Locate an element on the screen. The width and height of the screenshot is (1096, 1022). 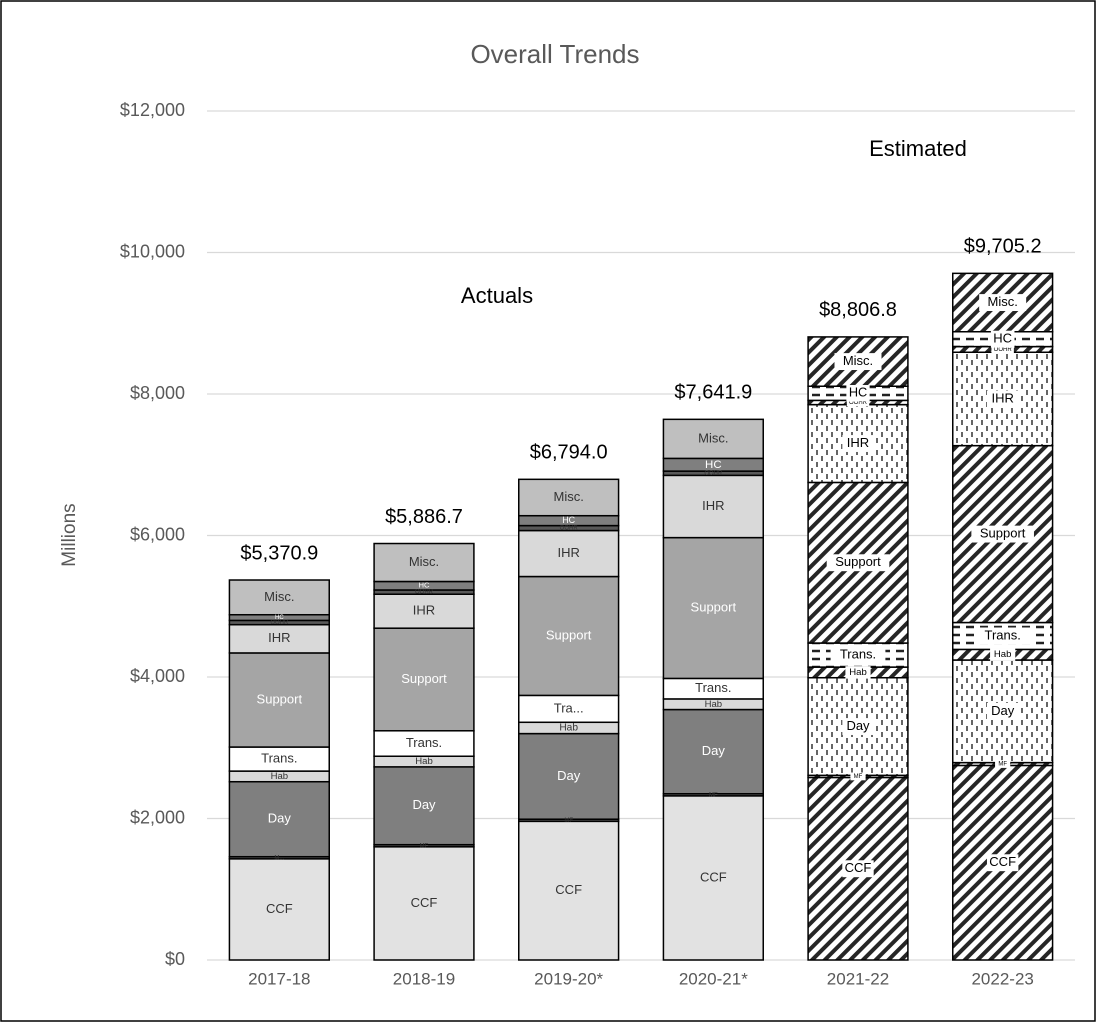
total-label: $5,886.7 is located at coordinates (424, 517).